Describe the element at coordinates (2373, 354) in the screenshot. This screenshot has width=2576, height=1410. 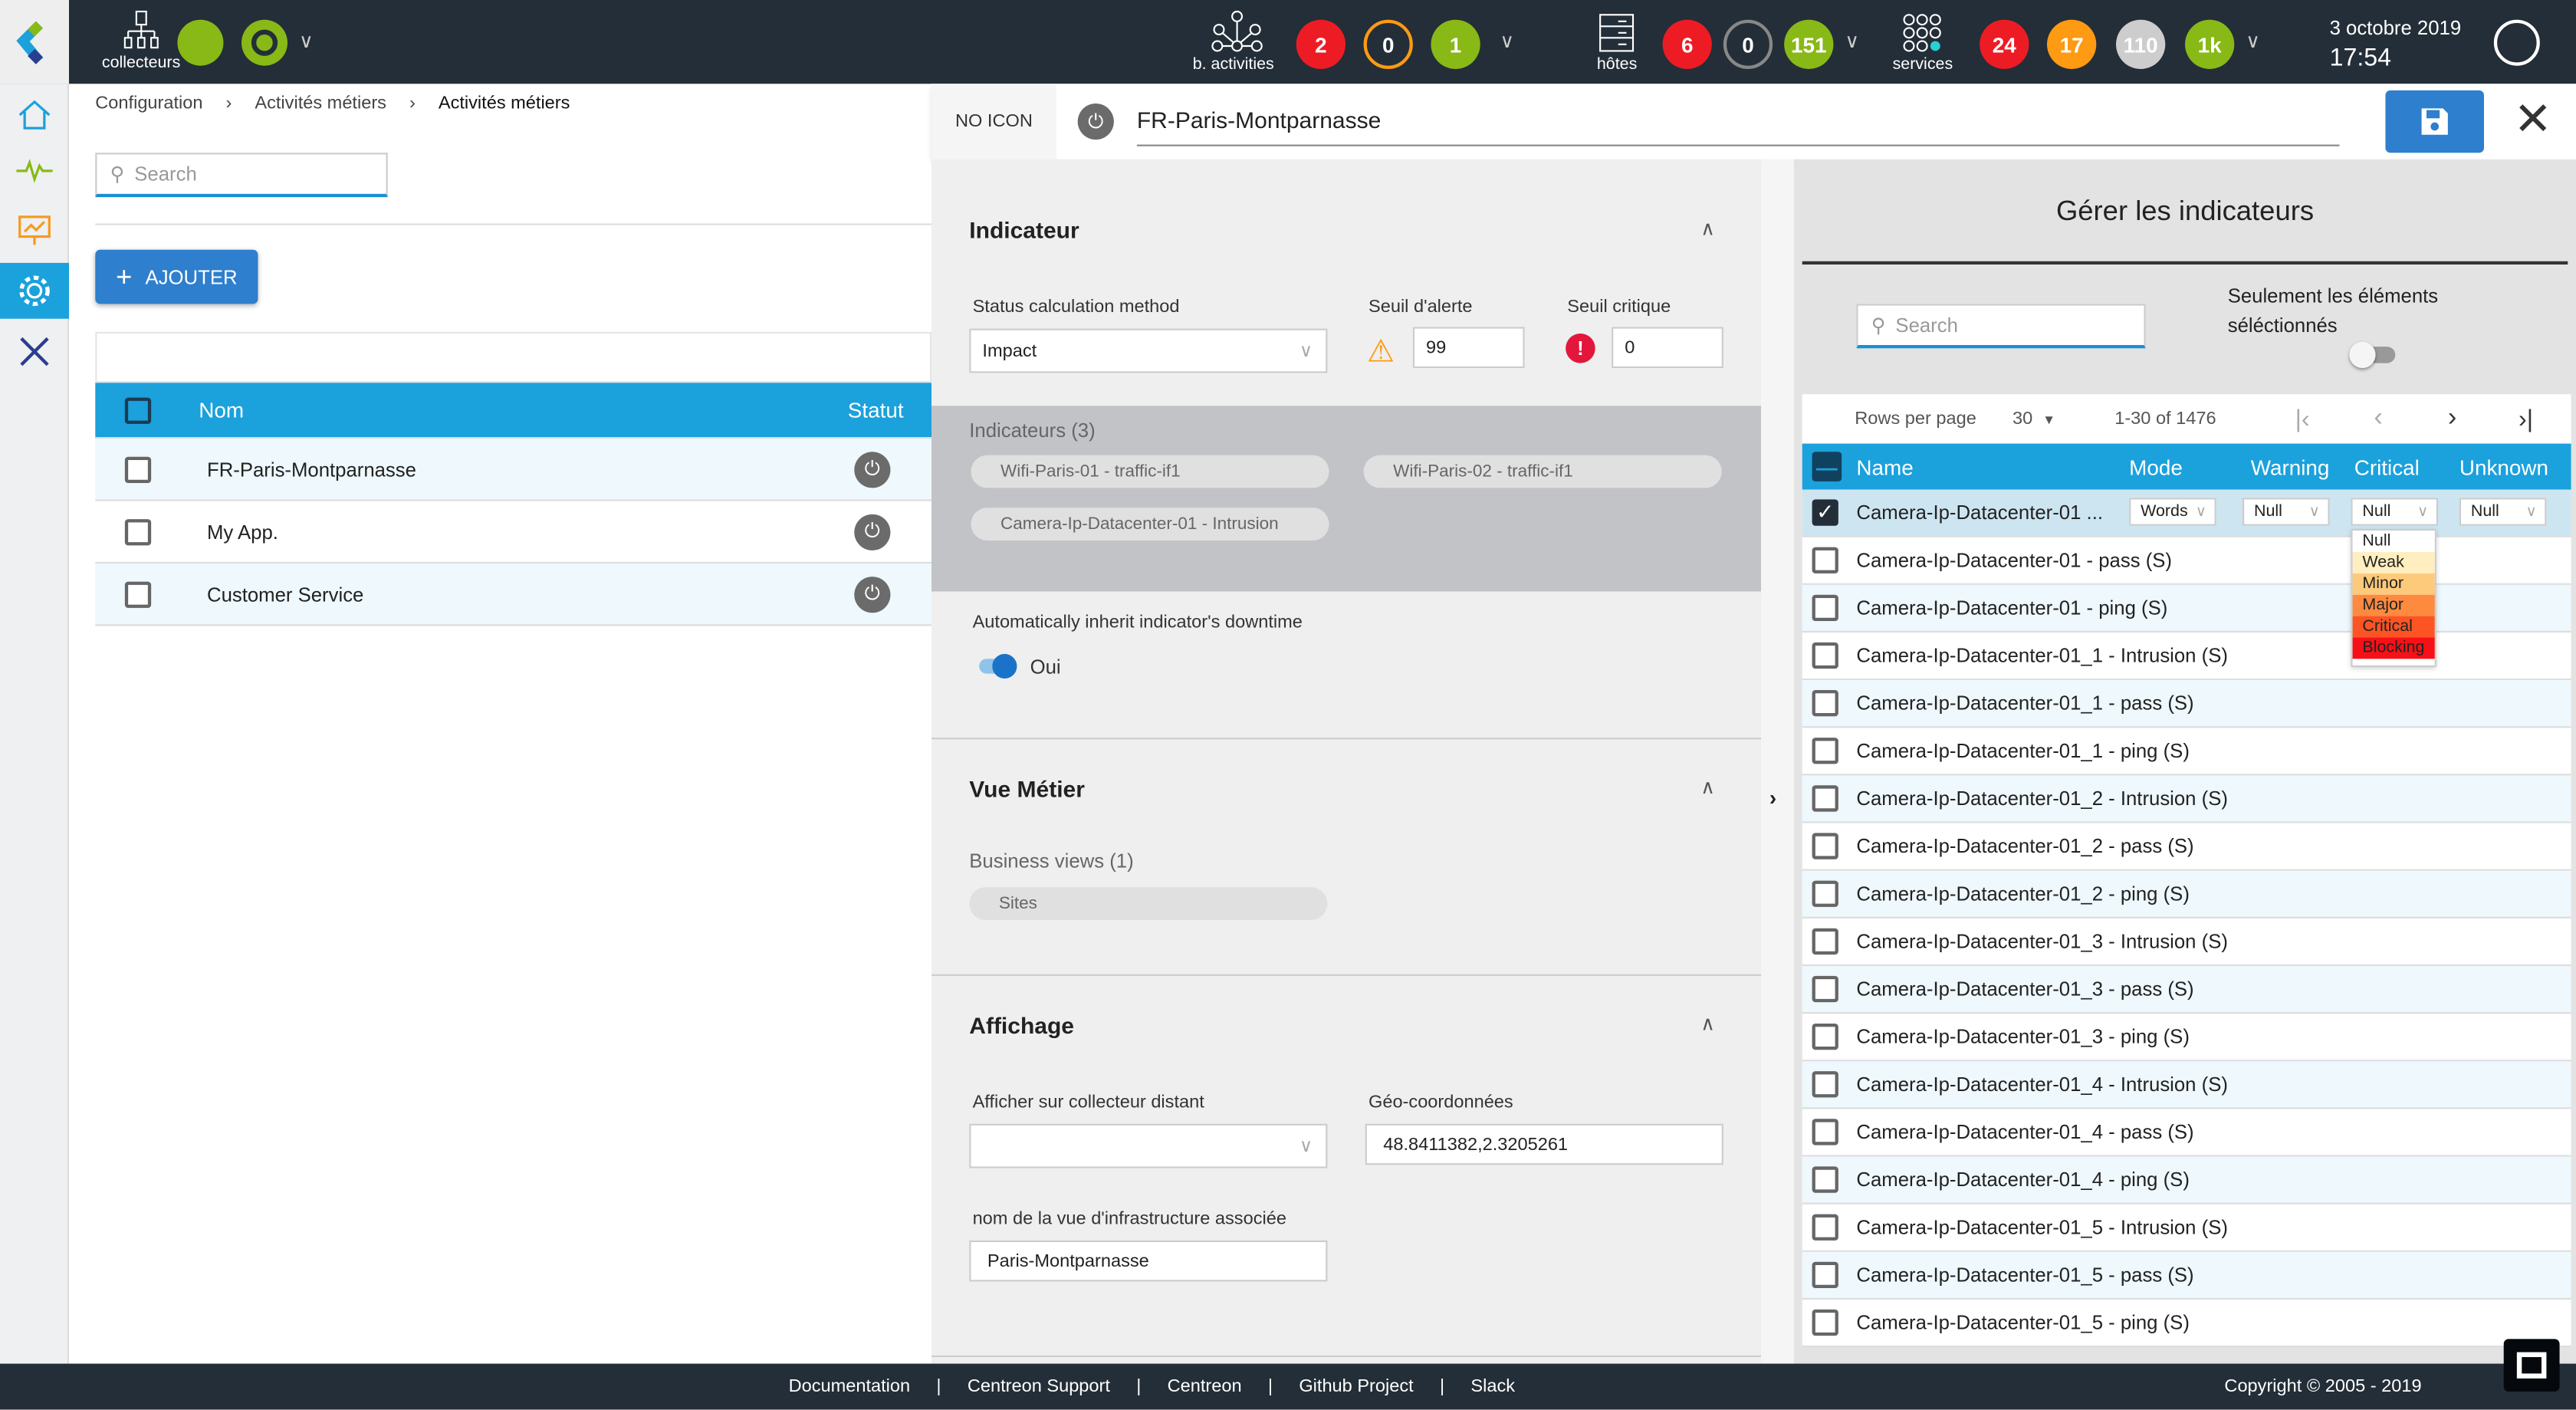
I see `only-selected-toggle` at that location.